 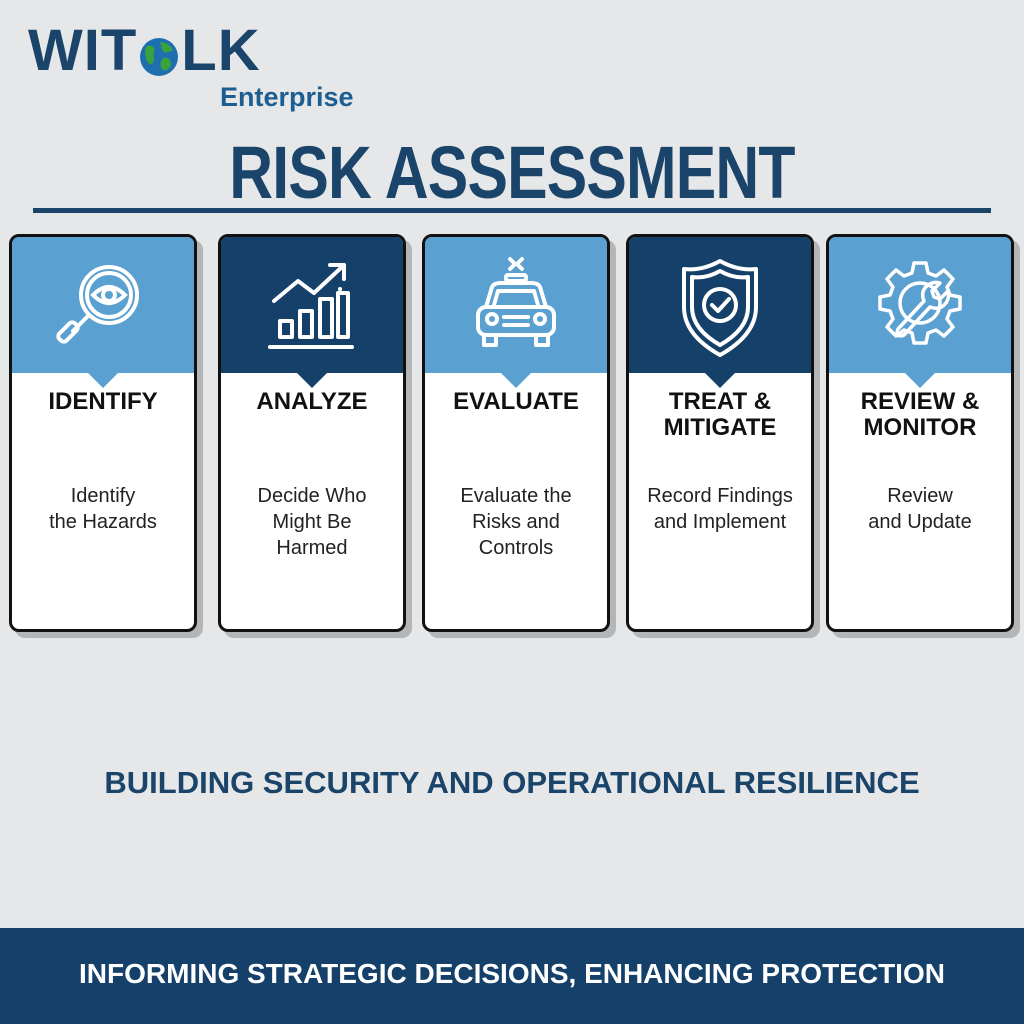 I want to click on step-card-evaluate: EVALUATE Evaluate the Risks and Controls, so click(x=516, y=433).